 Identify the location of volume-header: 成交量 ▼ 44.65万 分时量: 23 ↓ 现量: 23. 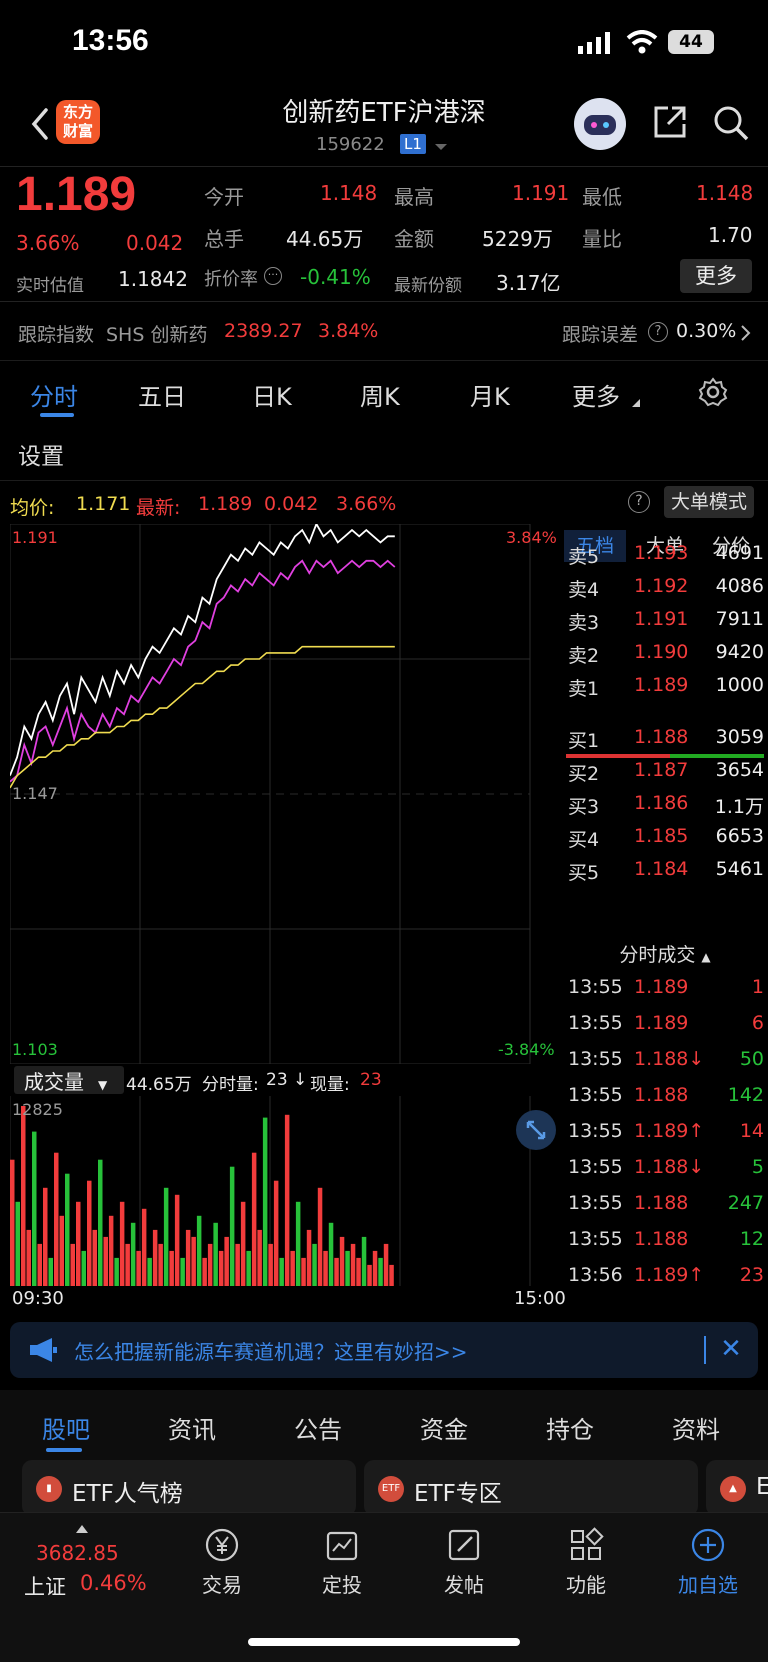
(285, 1079).